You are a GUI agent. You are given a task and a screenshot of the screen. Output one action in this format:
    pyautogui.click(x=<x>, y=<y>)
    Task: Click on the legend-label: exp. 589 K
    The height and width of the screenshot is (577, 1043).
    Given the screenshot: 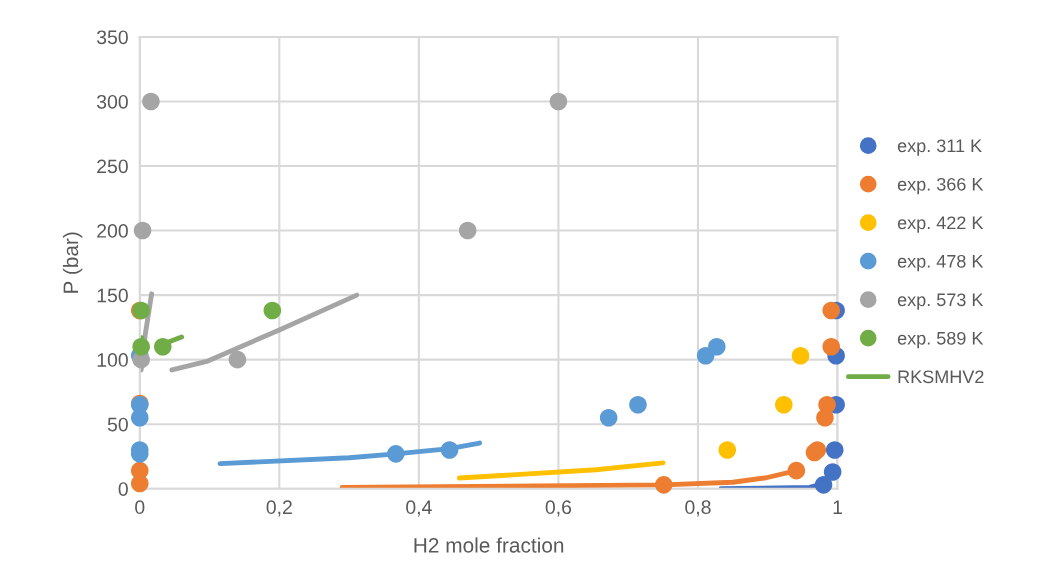 What is the action you would take?
    pyautogui.click(x=940, y=340)
    